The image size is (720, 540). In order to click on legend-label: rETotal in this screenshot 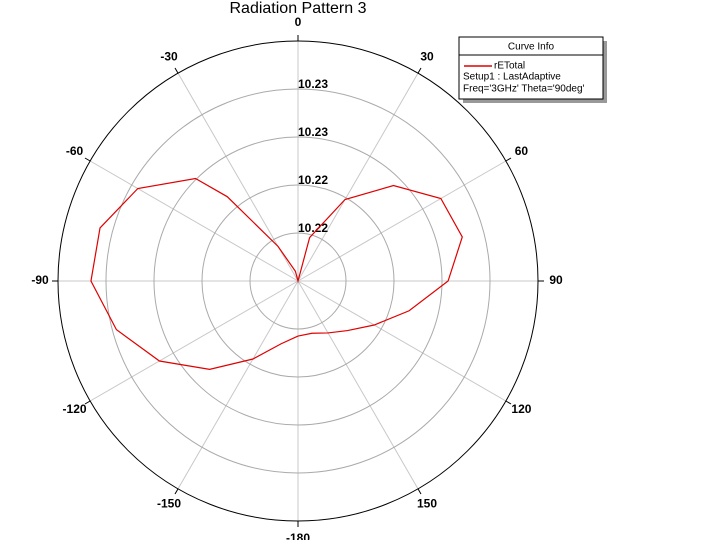, I will do `click(509, 66)`.